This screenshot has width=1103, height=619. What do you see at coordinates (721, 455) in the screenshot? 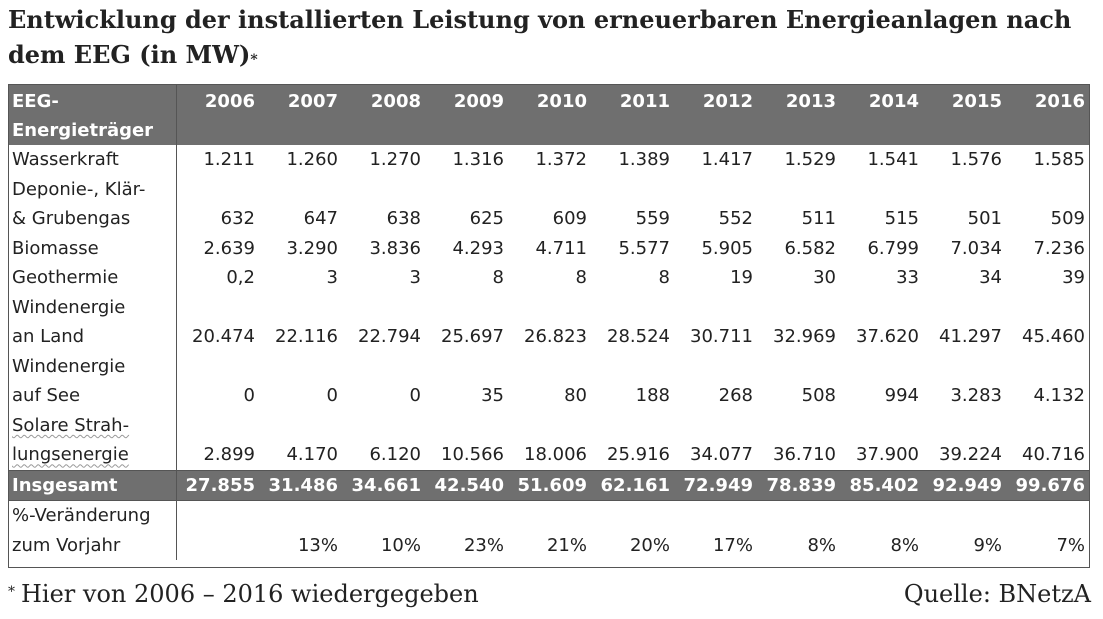
I see `table-cell: 34.077` at bounding box center [721, 455].